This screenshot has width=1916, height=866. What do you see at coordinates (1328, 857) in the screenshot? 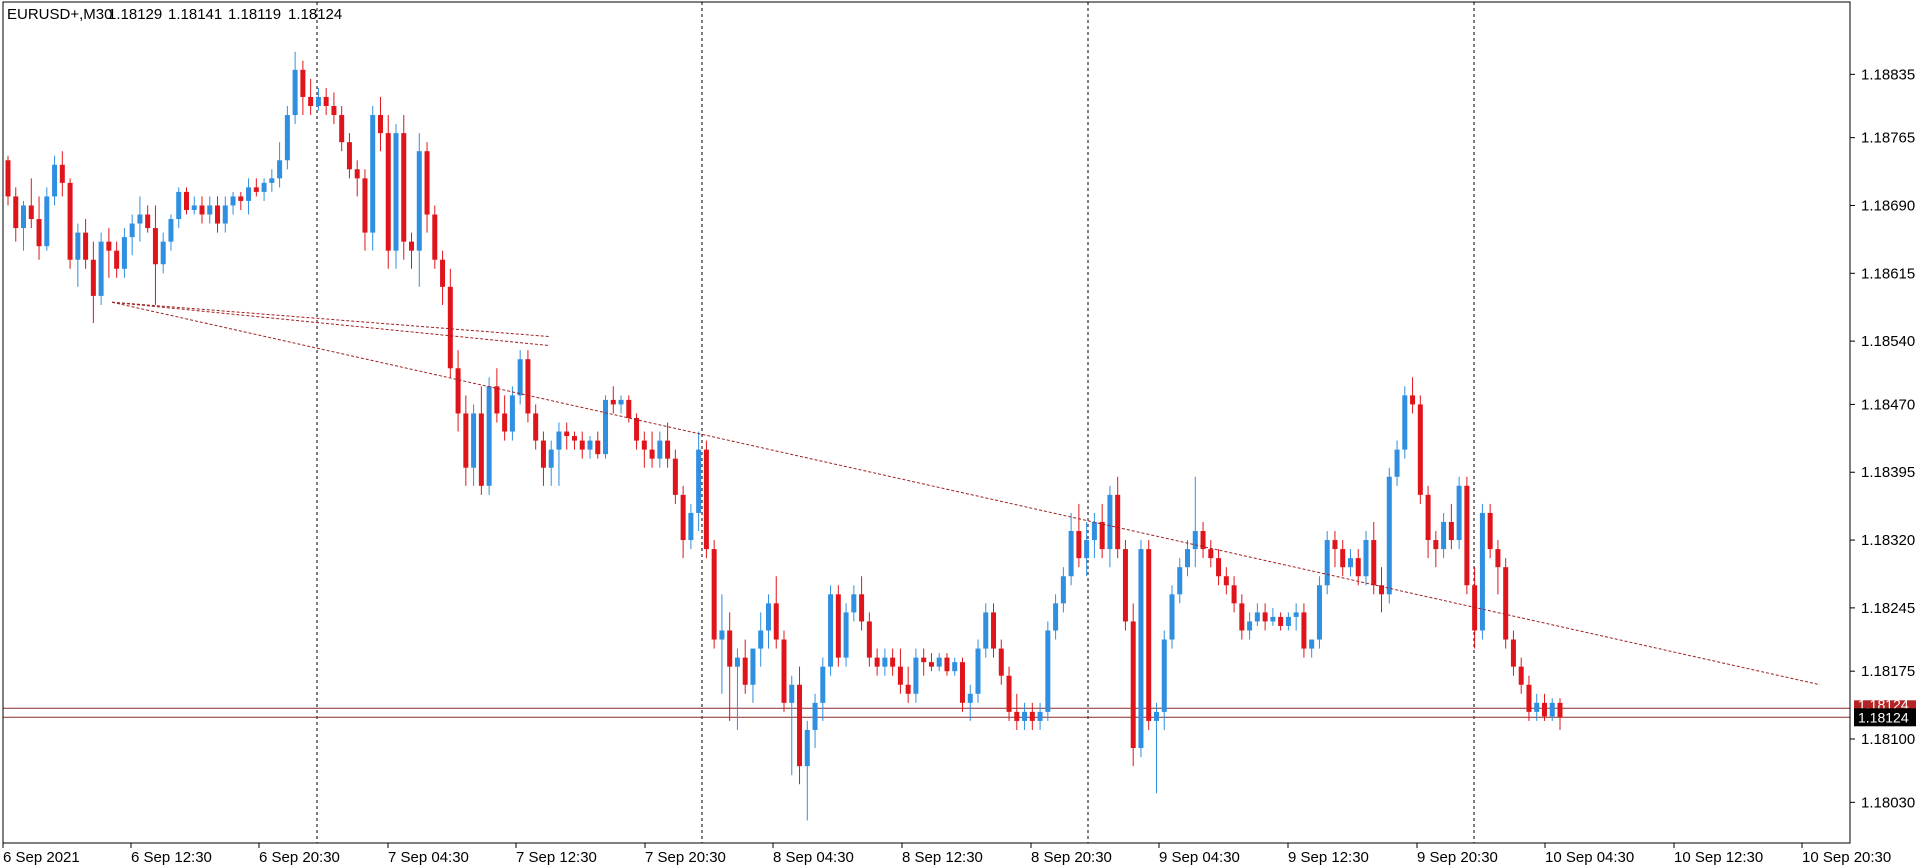
I see `x-tick-label: 9 Sep 12:30` at bounding box center [1328, 857].